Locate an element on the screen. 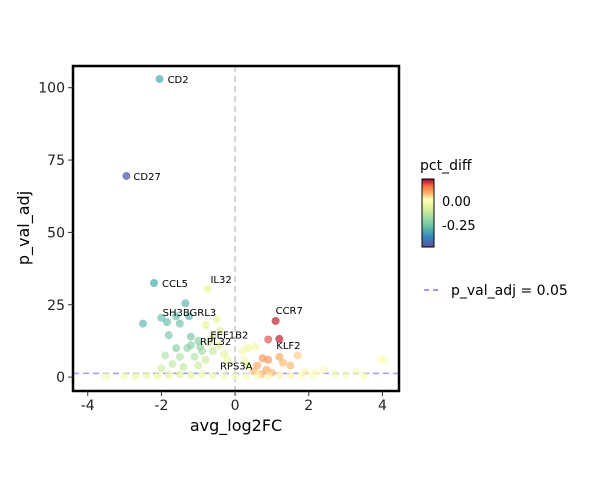 This screenshot has height=504, width=600. gene-label: RPS3A is located at coordinates (236, 367).